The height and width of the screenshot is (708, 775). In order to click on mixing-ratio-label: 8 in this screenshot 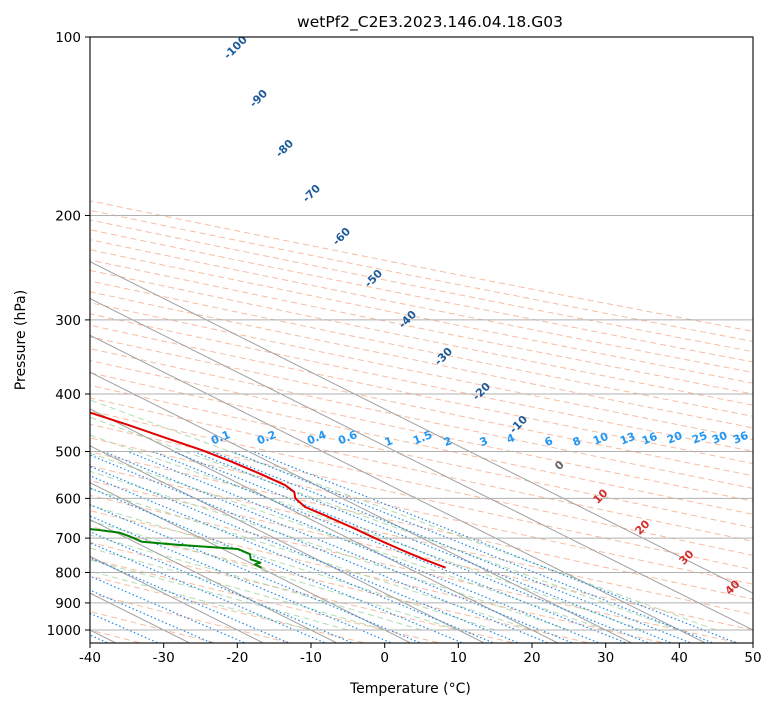, I will do `click(577, 441)`.